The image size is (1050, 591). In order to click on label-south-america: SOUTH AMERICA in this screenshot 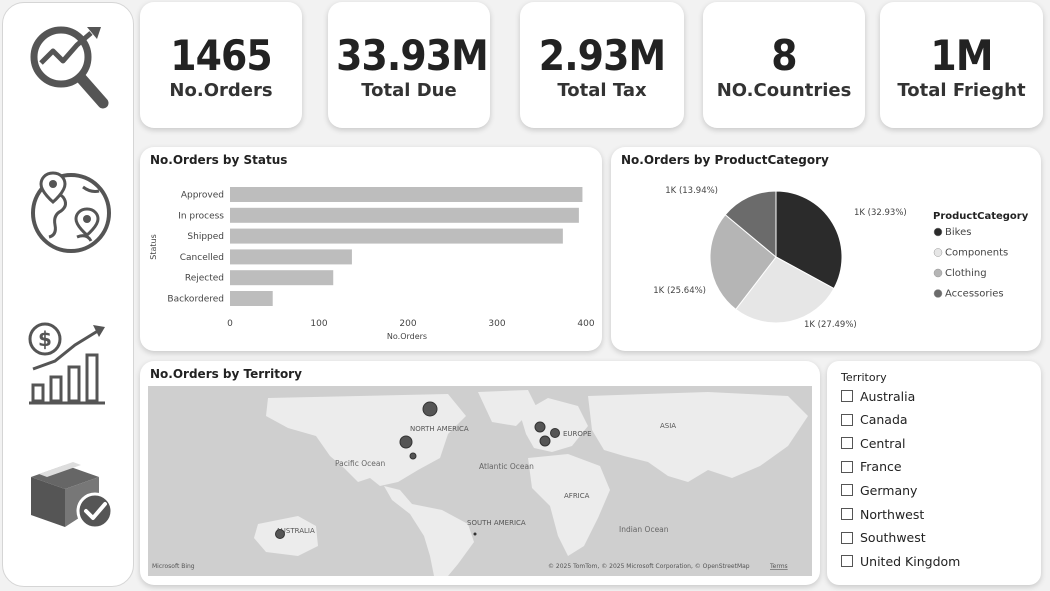, I will do `click(496, 523)`.